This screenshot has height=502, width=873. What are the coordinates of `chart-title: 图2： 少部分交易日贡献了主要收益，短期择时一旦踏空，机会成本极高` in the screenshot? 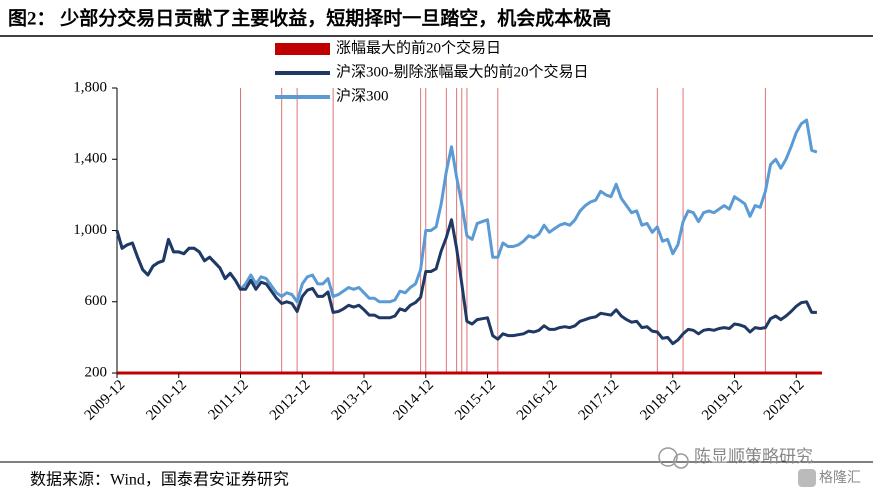 It's located at (309, 17).